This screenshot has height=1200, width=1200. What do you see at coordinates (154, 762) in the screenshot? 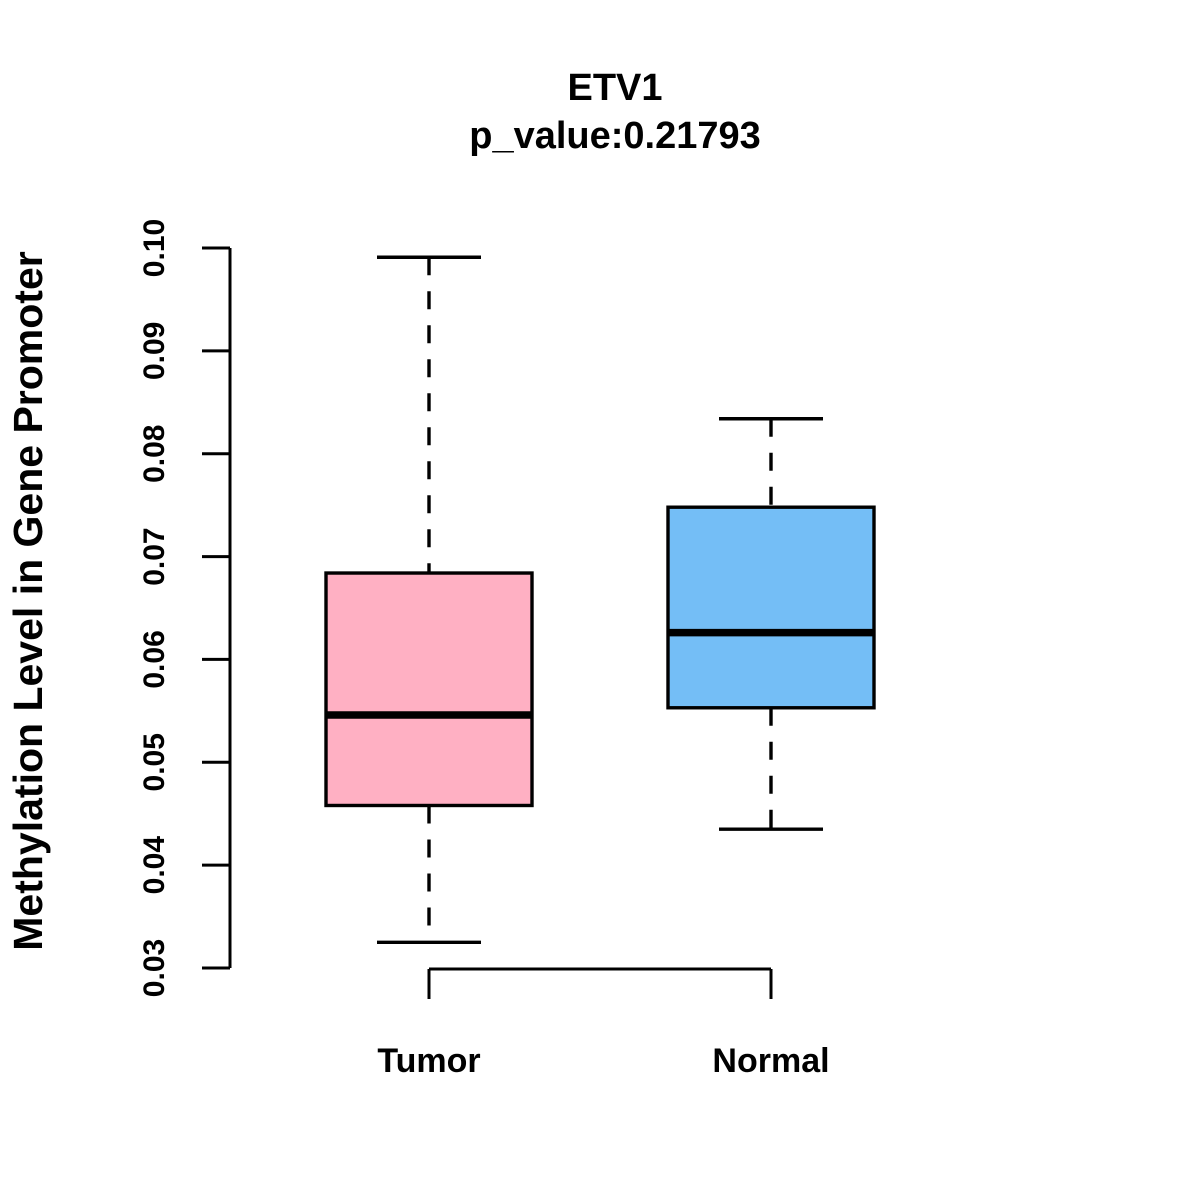
I see `y-tick-label: 0.05` at bounding box center [154, 762].